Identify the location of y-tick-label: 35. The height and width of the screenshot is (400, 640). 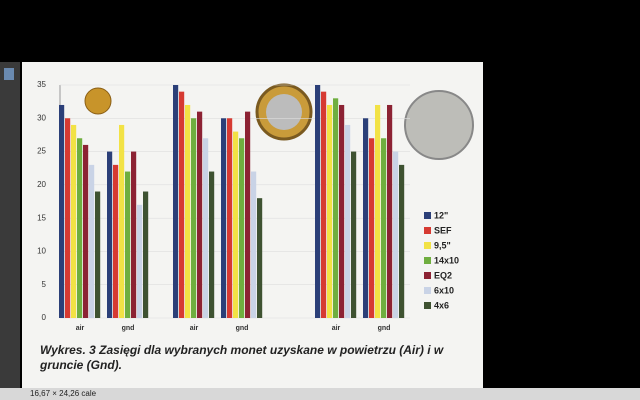
(41, 84).